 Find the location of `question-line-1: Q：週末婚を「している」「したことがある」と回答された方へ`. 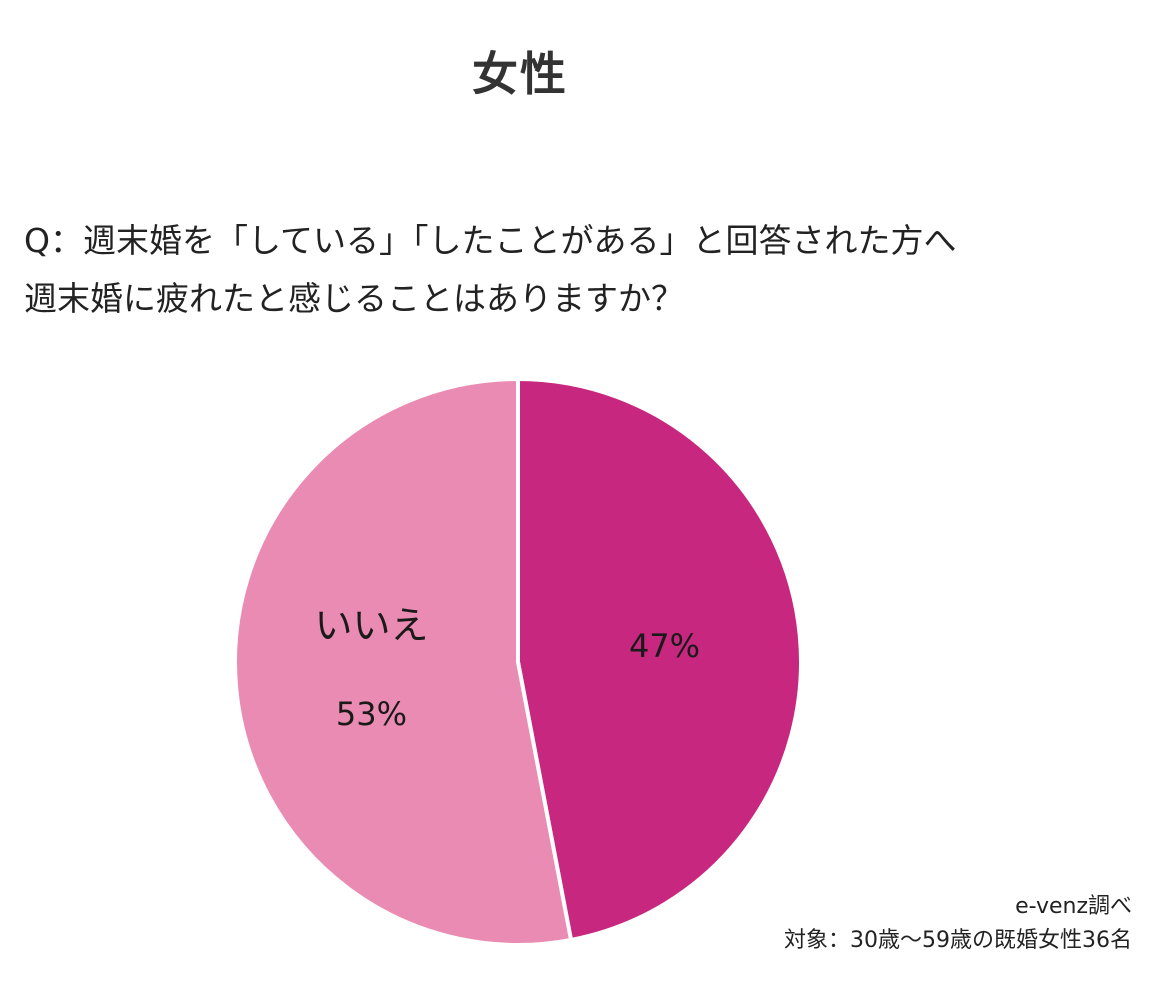

question-line-1: Q：週末婚を「している」「したことがある」と回答された方へ is located at coordinates (490, 240).